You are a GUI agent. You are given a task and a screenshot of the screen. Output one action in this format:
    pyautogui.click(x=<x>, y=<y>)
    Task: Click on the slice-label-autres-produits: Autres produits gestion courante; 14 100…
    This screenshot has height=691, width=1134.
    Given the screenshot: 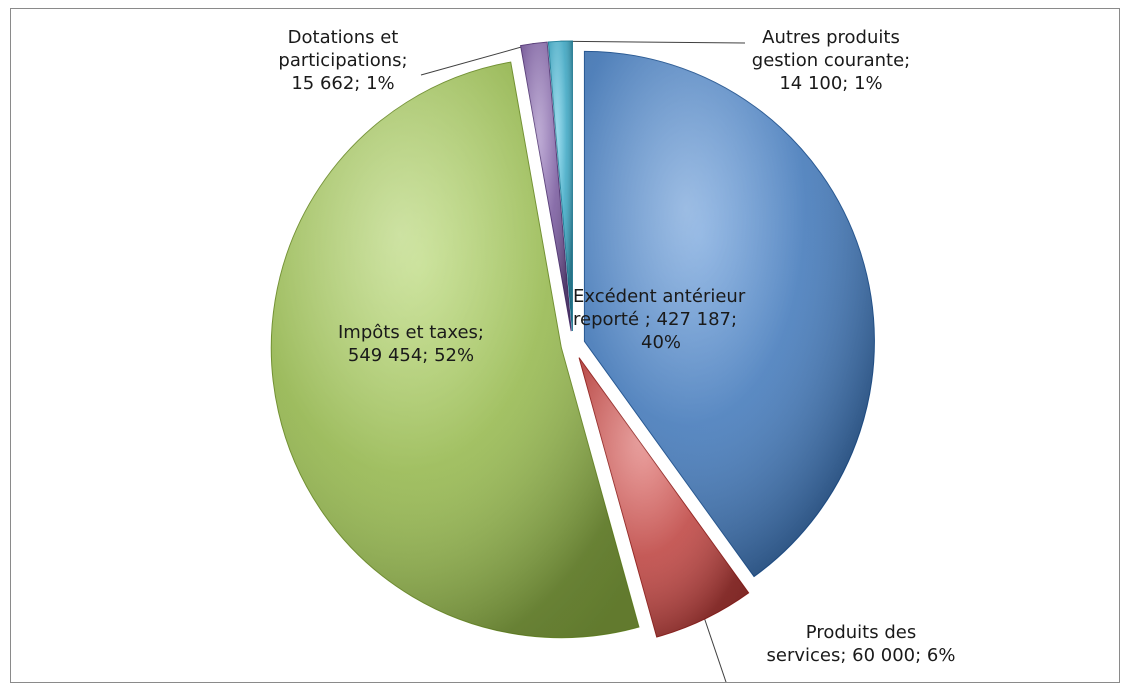 What is the action you would take?
    pyautogui.click(x=831, y=60)
    